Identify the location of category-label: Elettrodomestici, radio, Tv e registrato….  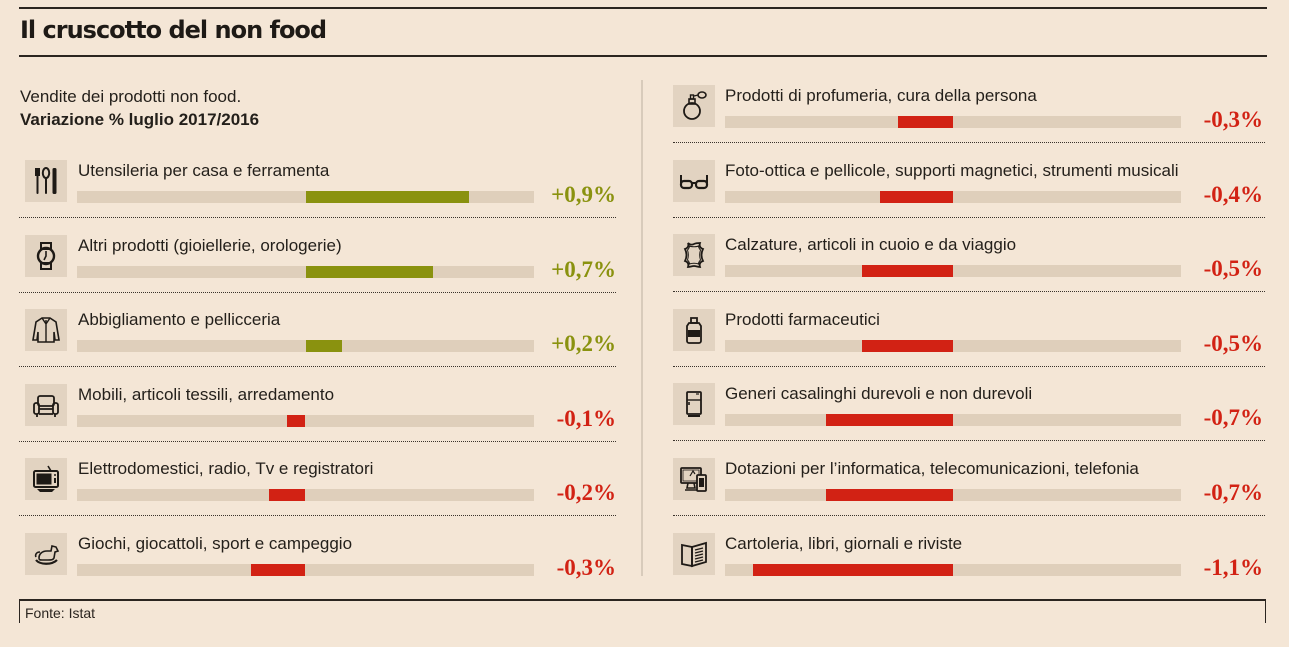
(226, 469).